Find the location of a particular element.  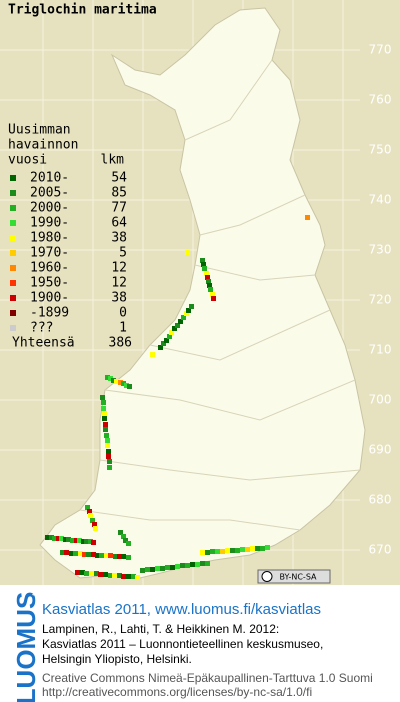

citation-line: Helsingin Yliopisto, Helsinki. is located at coordinates (117, 659).